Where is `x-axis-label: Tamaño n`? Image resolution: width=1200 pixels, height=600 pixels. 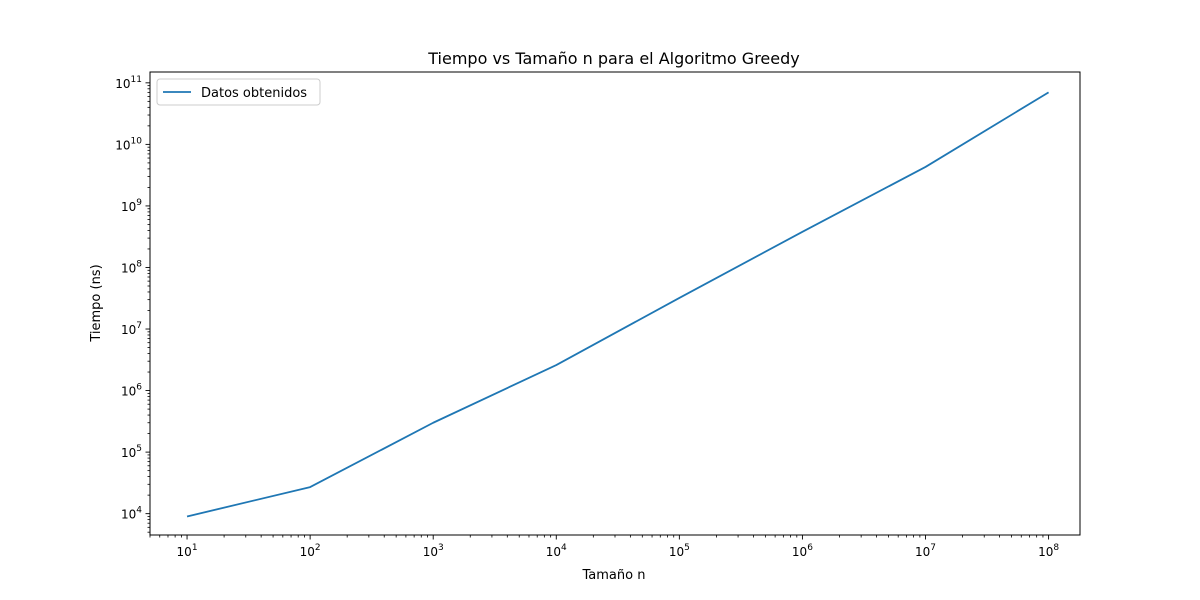 x-axis-label: Tamaño n is located at coordinates (614, 575).